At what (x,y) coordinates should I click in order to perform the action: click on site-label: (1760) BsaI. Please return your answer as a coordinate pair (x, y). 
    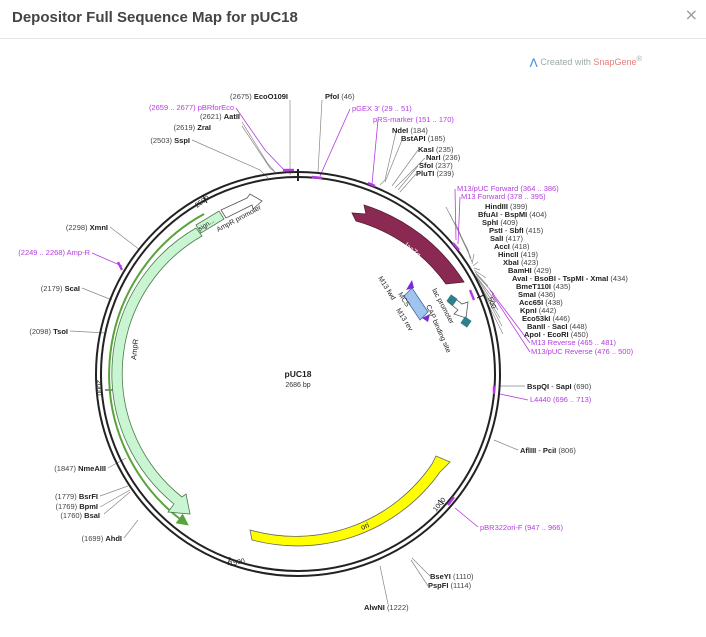
    Looking at the image, I should click on (80, 515).